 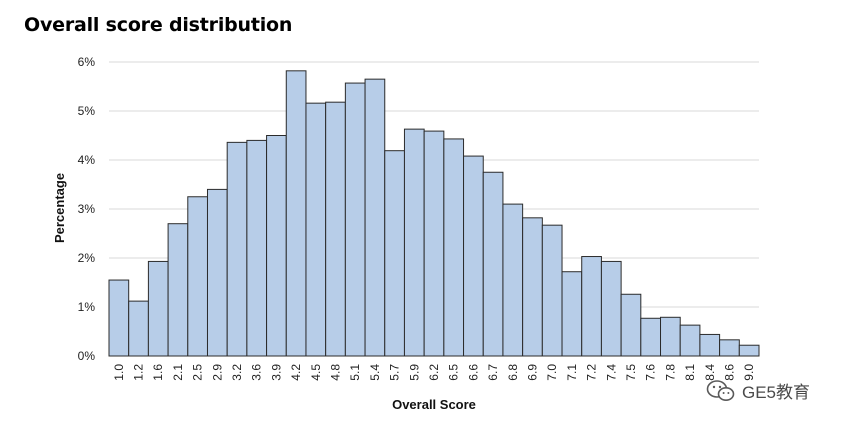 What do you see at coordinates (776, 392) in the screenshot?
I see `watermark-text: GE5教育` at bounding box center [776, 392].